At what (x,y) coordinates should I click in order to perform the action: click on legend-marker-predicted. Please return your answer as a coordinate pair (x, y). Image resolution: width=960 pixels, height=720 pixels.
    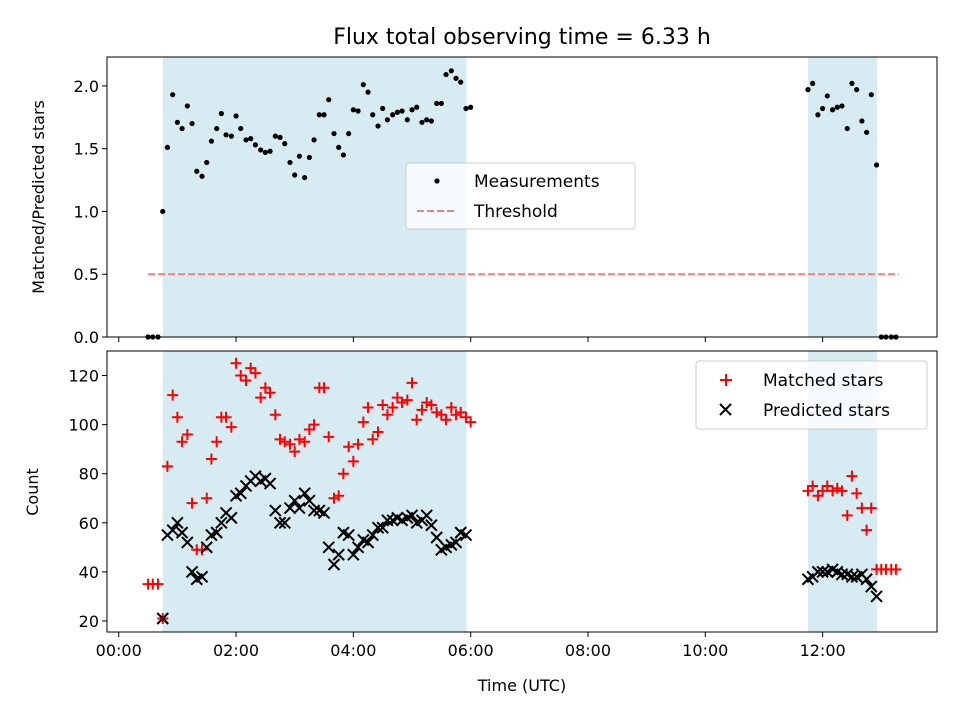
    Looking at the image, I should click on (725, 409).